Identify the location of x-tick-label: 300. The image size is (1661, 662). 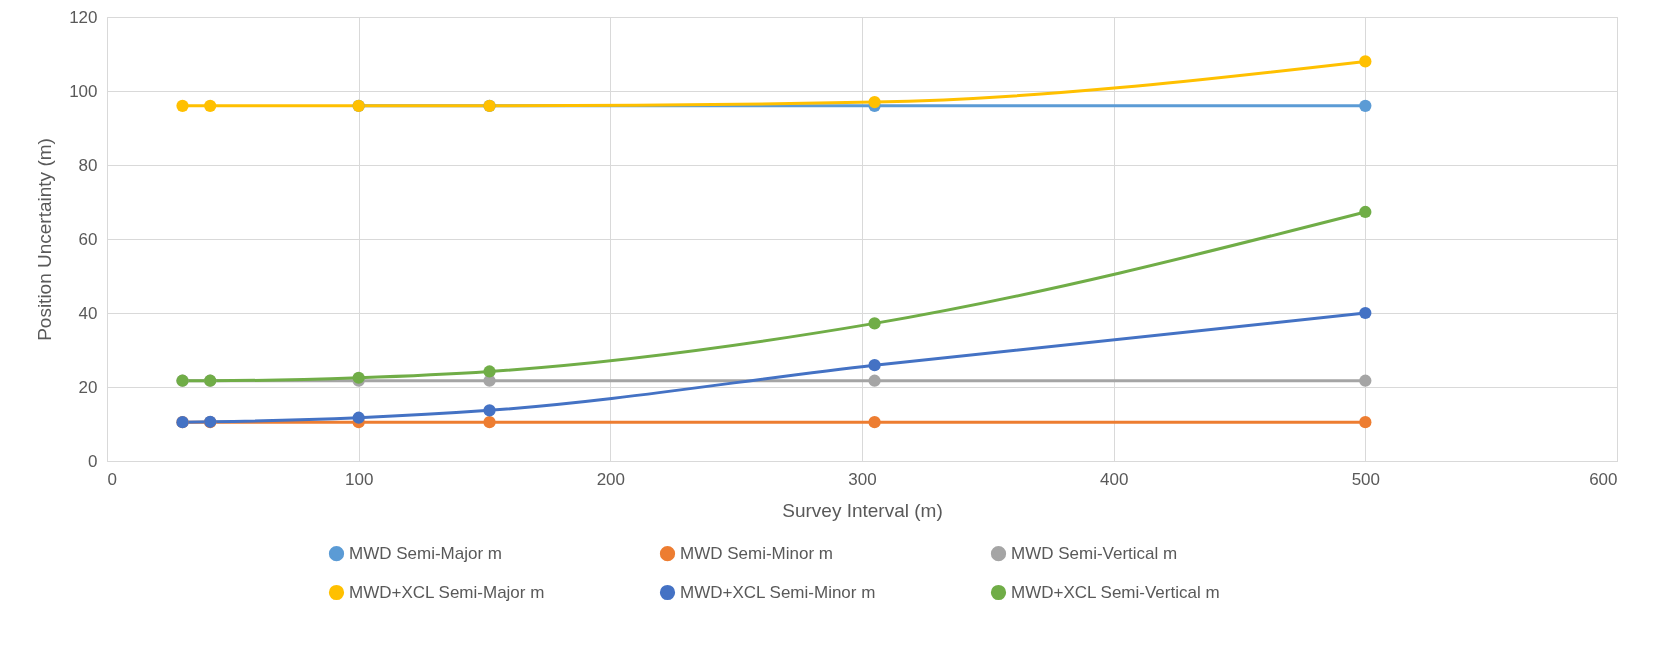
(862, 479).